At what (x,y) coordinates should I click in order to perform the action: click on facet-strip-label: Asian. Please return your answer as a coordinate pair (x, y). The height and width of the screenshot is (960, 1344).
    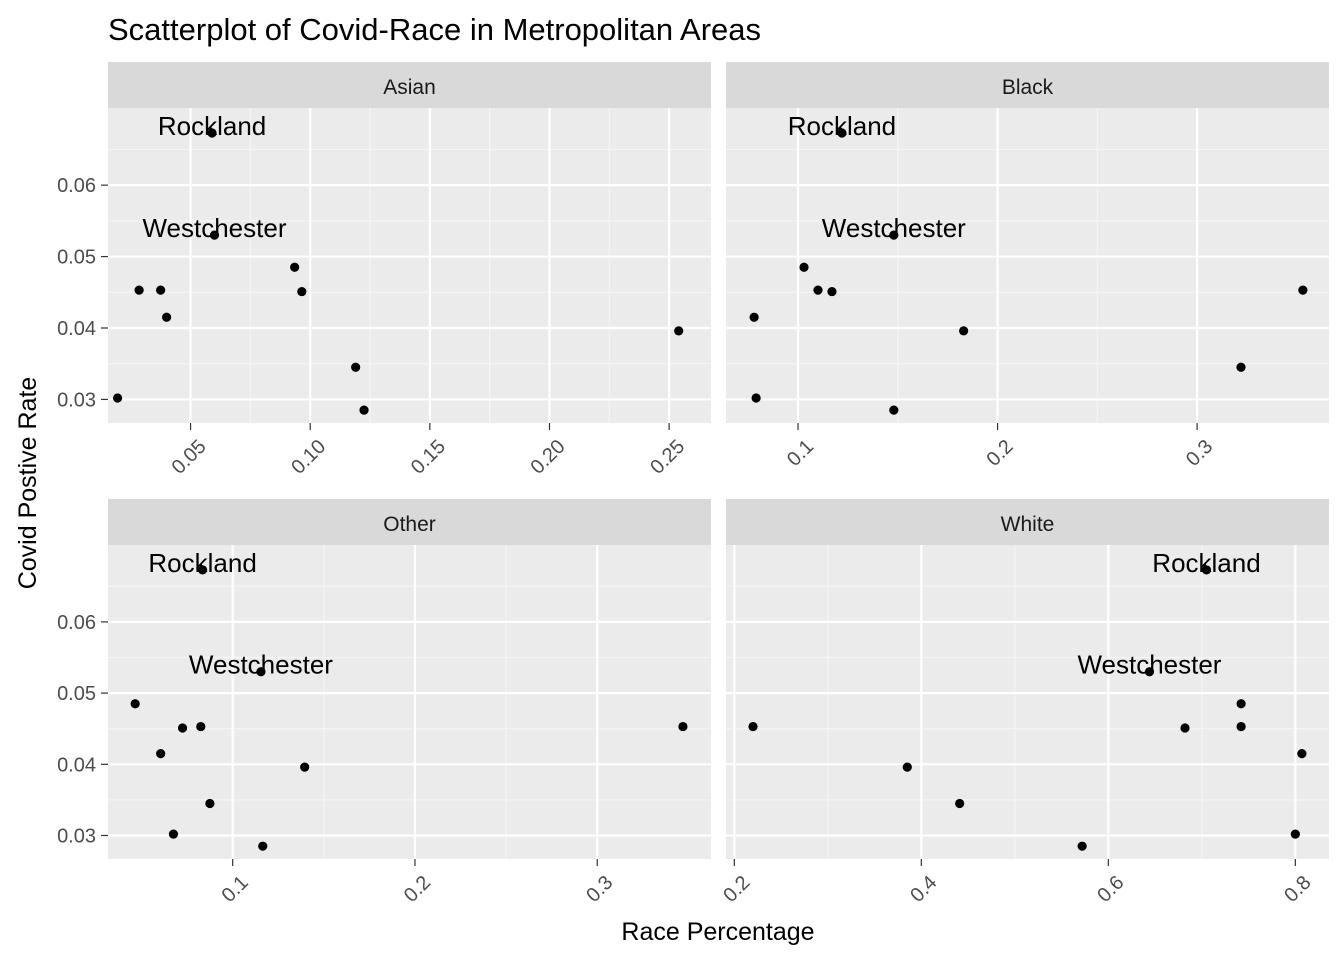
    Looking at the image, I should click on (409, 87).